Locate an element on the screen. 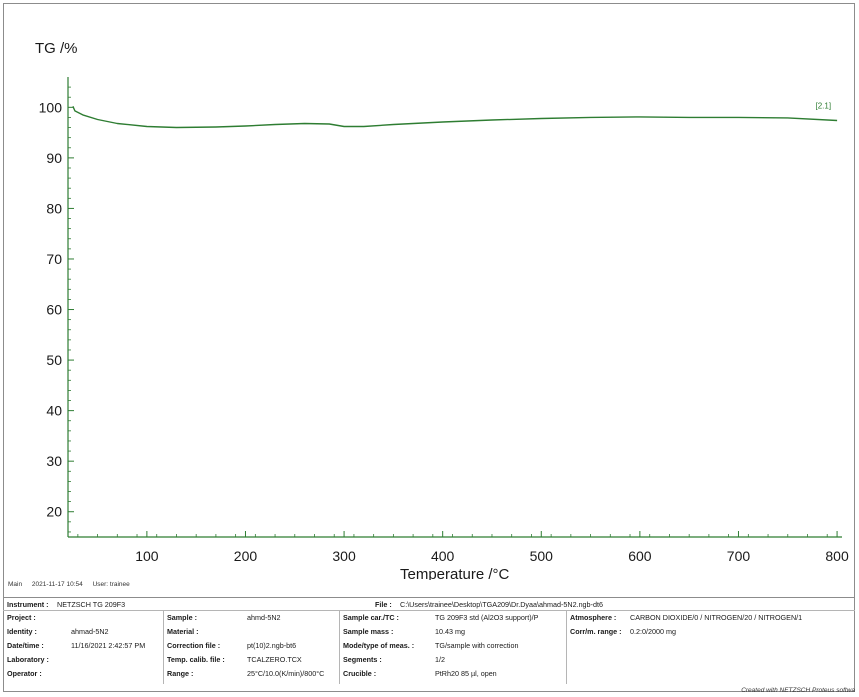 Image resolution: width=859 pixels, height=697 pixels. x-tick-label: 300 is located at coordinates (344, 556).